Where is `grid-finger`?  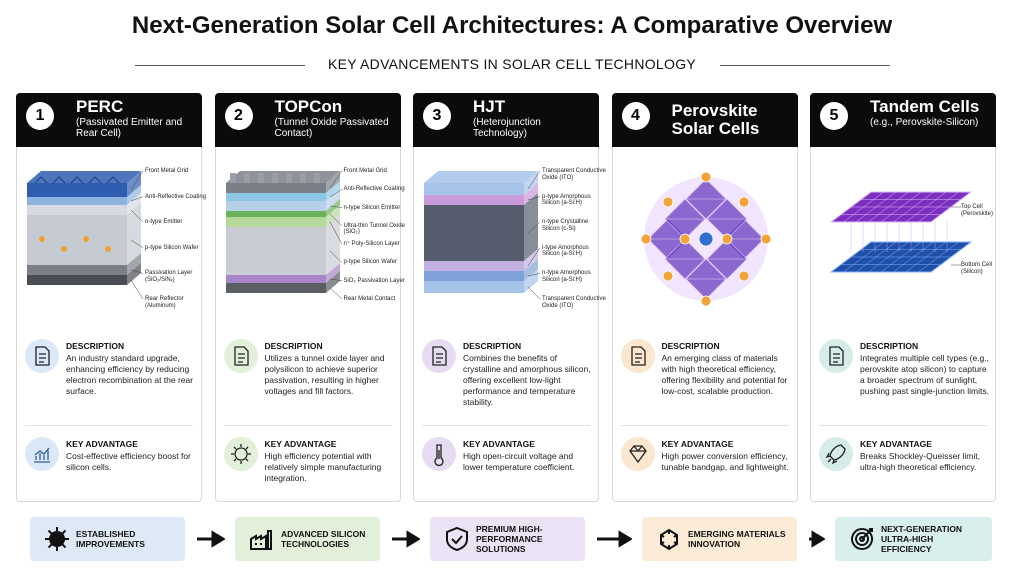 grid-finger is located at coordinates (316, 178).